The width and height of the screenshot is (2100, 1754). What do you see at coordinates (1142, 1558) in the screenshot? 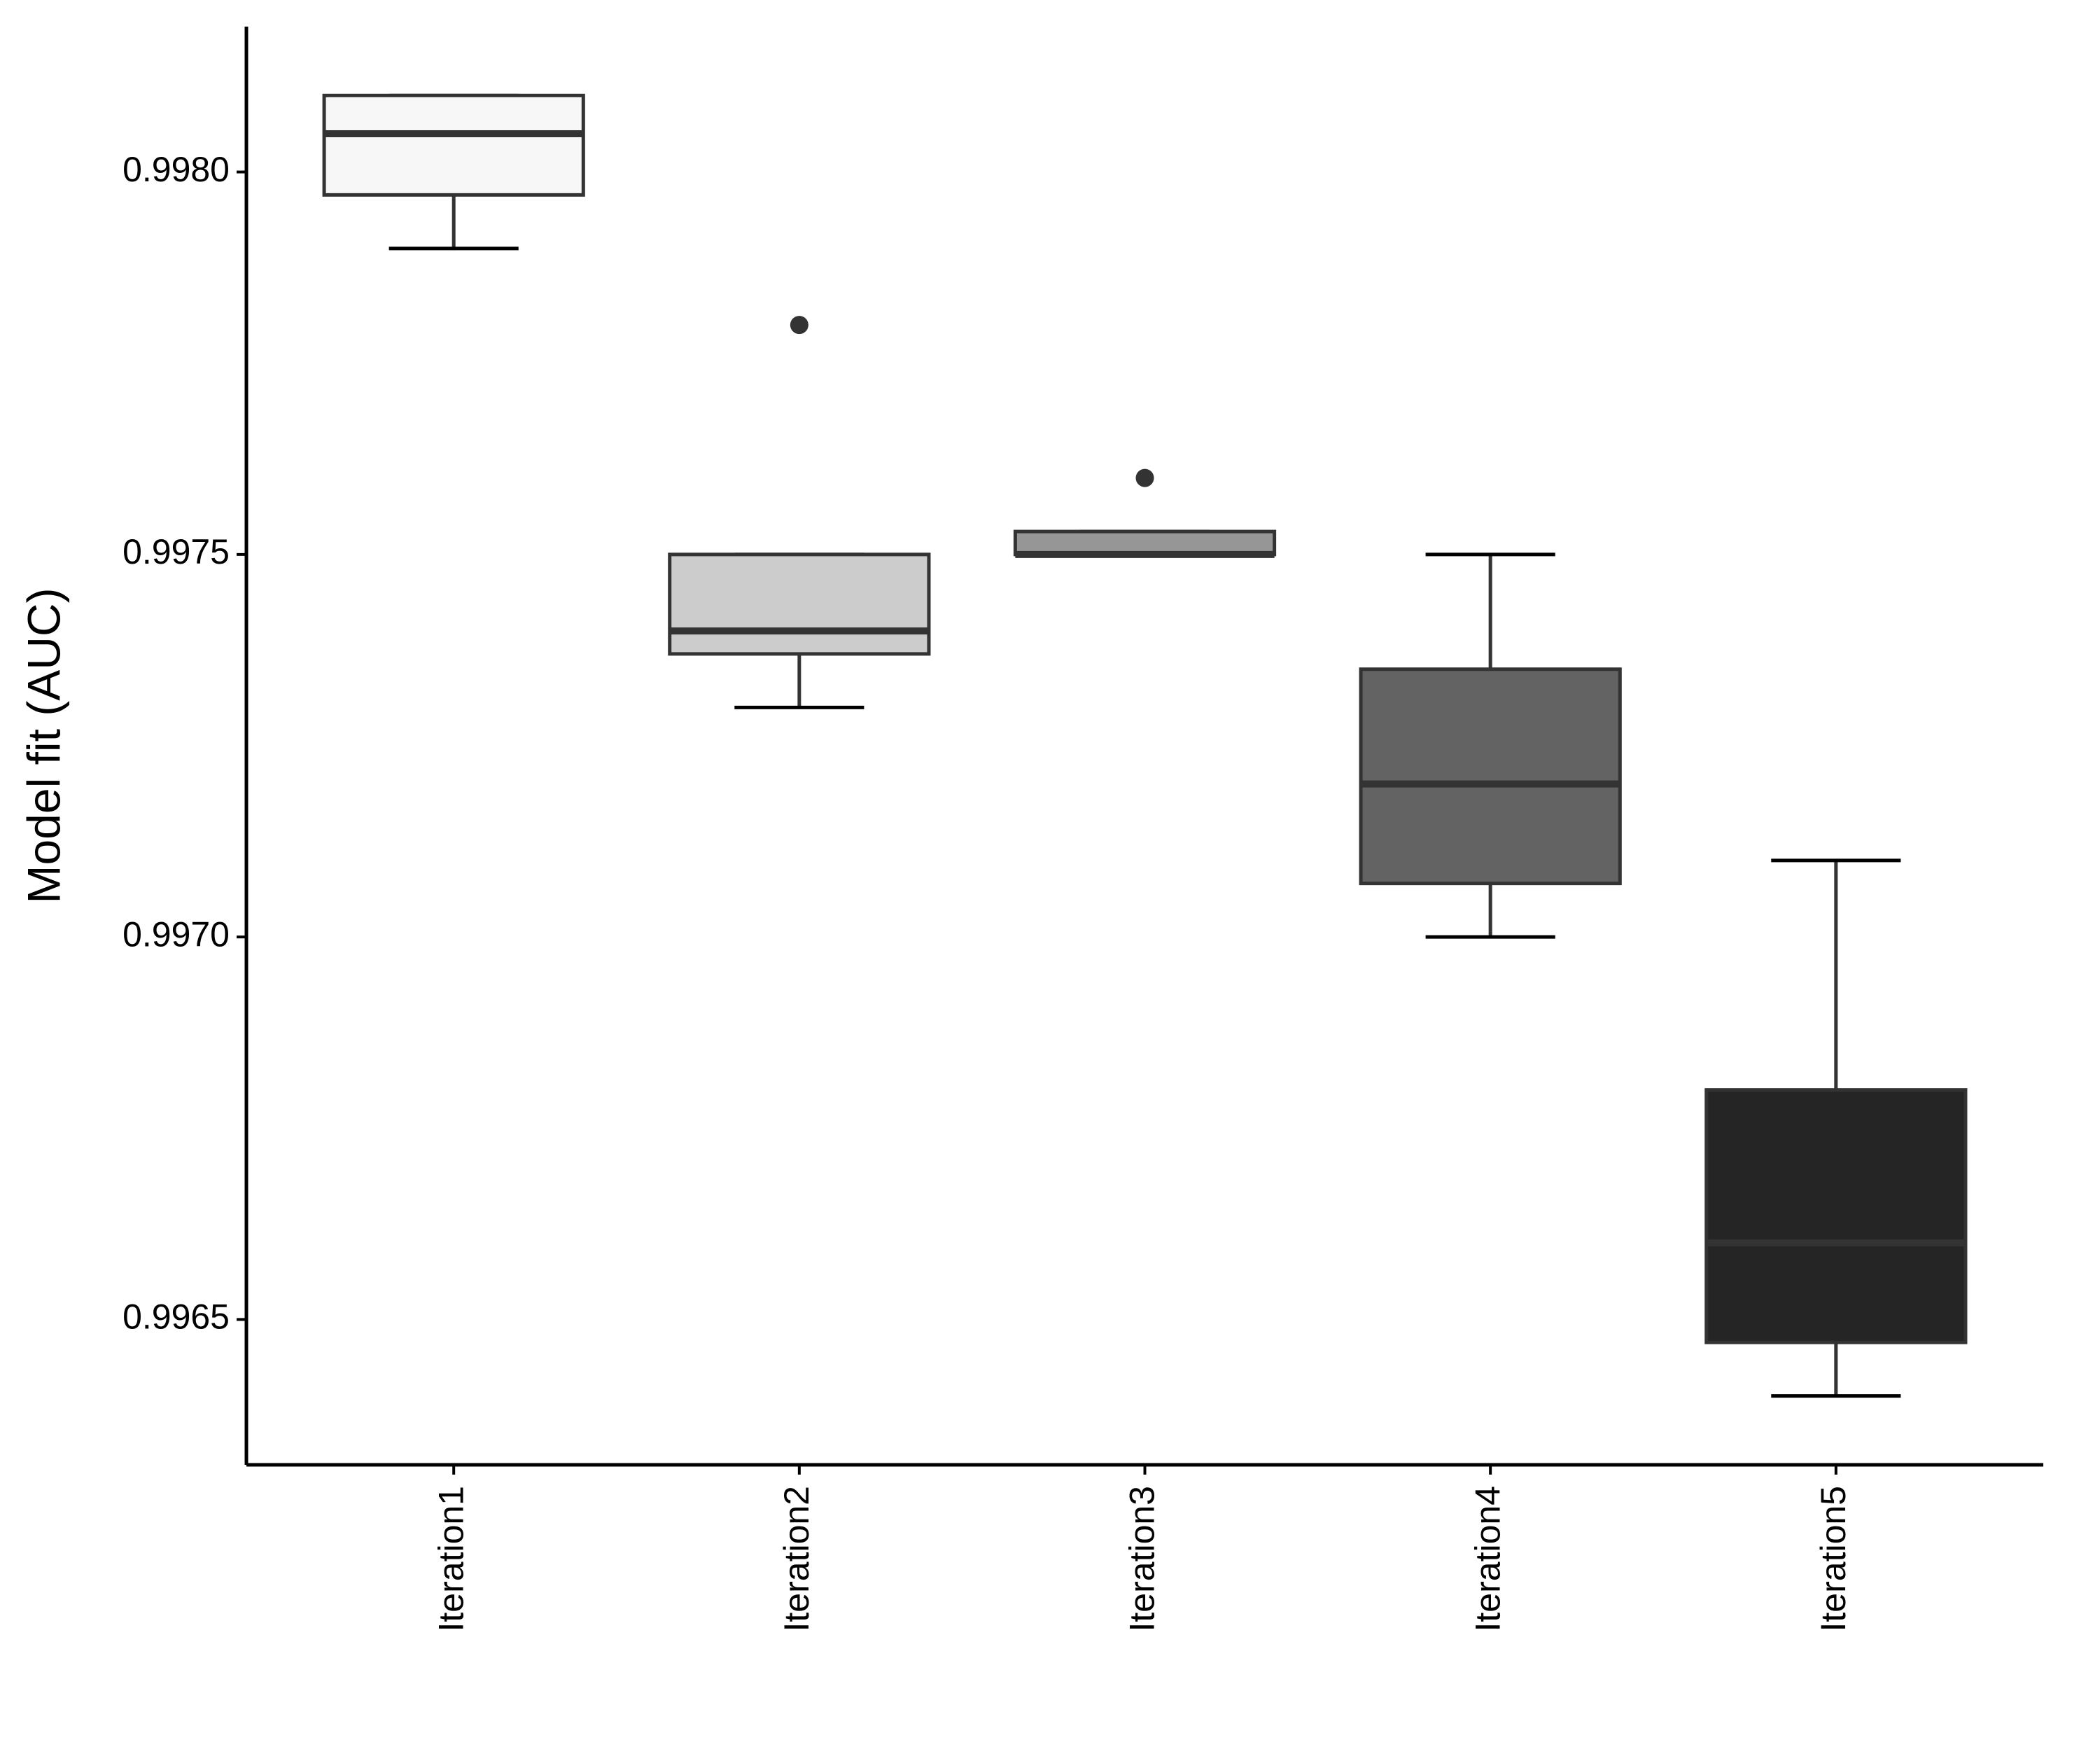
I see `x-tick-label: Iteration3` at bounding box center [1142, 1558].